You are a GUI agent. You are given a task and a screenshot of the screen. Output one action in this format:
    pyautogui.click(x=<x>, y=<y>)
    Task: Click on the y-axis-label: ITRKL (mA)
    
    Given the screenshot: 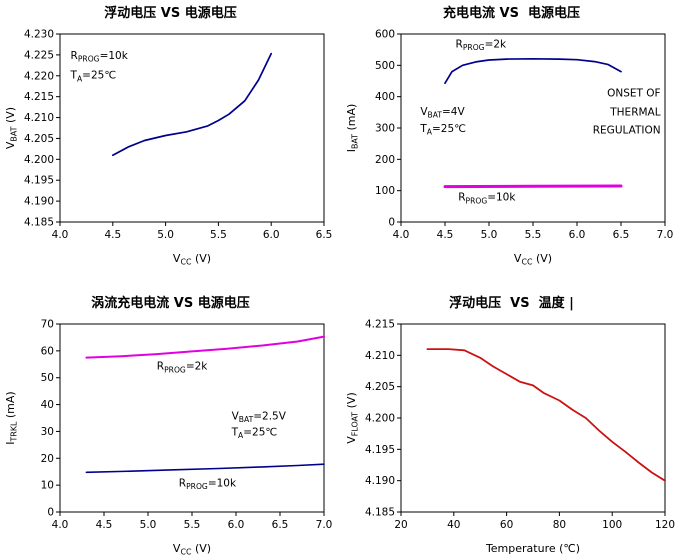 What is the action you would take?
    pyautogui.click(x=11, y=417)
    